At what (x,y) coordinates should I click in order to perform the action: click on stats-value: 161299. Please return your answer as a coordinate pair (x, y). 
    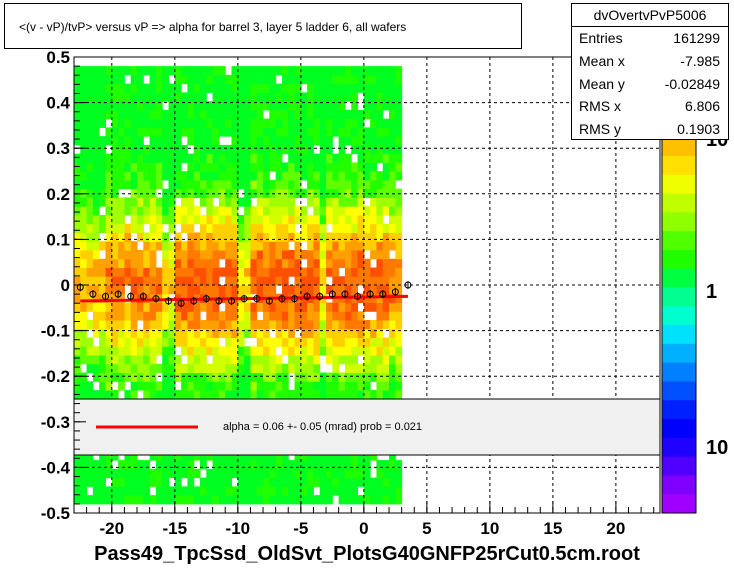
    Looking at the image, I should click on (696, 38).